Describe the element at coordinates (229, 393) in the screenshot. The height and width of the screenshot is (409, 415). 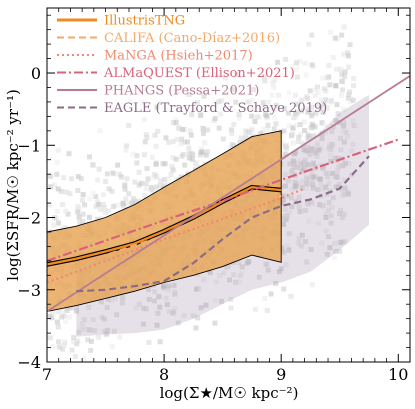
I see `x-axis-label: log(Σ★/M☉ kpc⁻²)` at that location.